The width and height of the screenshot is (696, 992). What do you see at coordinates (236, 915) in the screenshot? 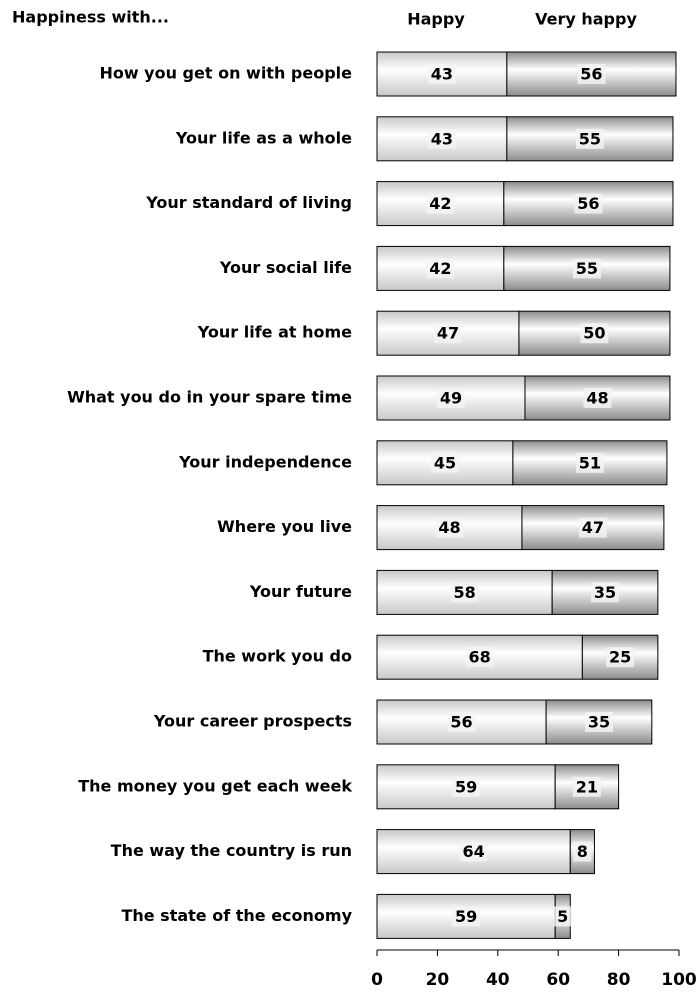
I see `category-label: The state of the economy` at bounding box center [236, 915].